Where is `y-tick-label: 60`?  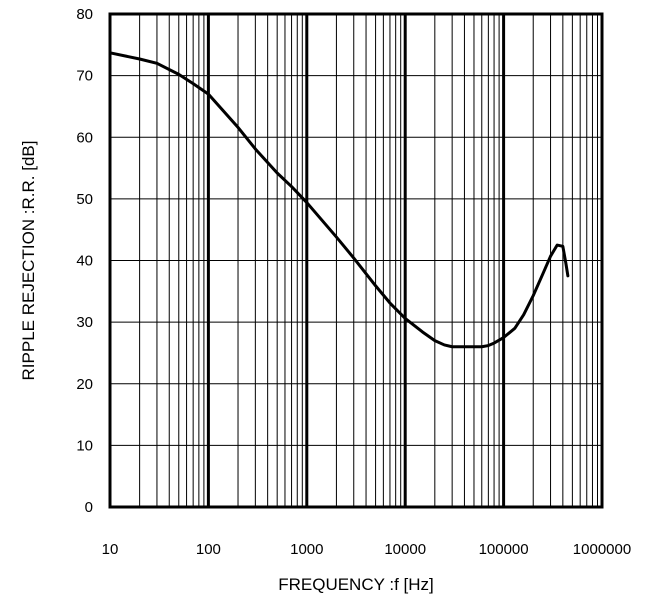
y-tick-label: 60 is located at coordinates (84, 137).